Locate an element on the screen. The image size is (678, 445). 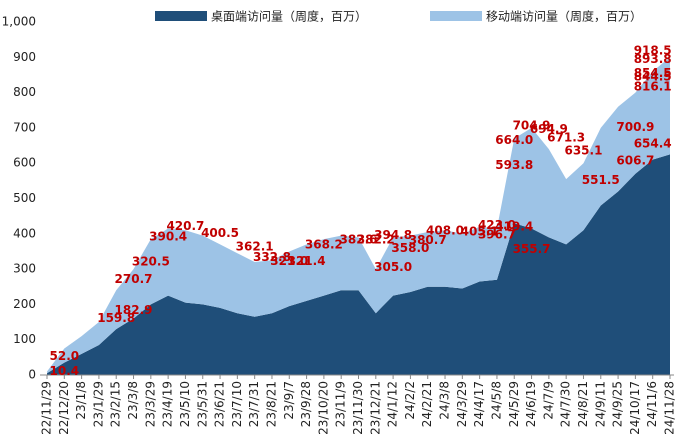
legend-label: 移动端访问量（周度，百万） is located at coordinates (564, 16).